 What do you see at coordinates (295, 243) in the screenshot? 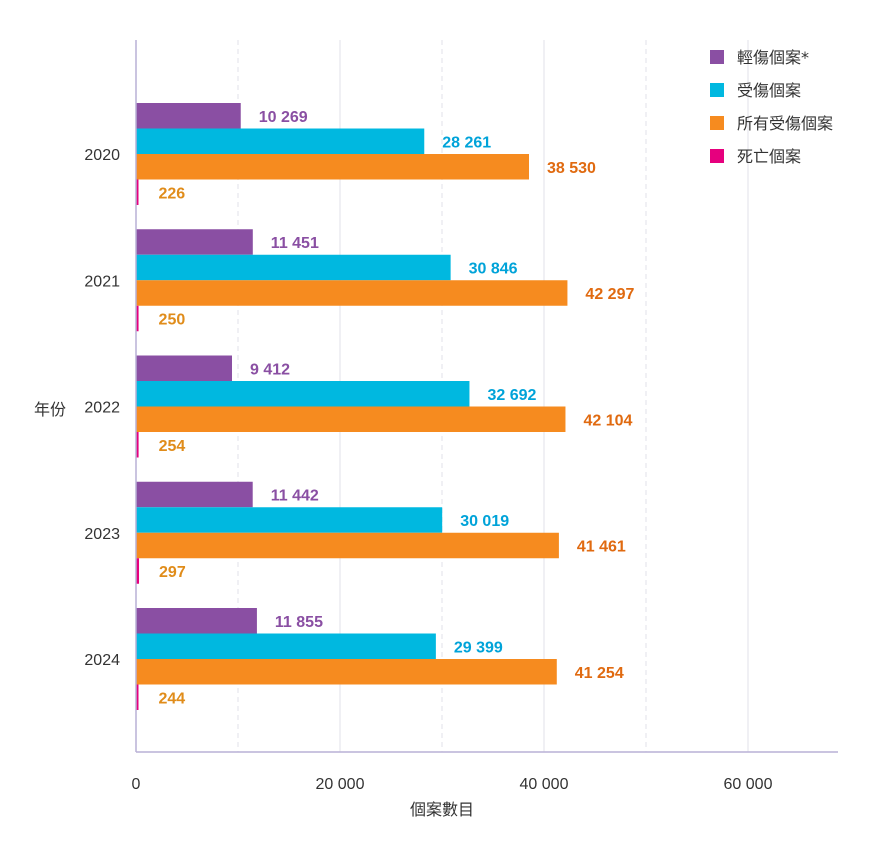
I see `data-label: 11 451` at bounding box center [295, 243].